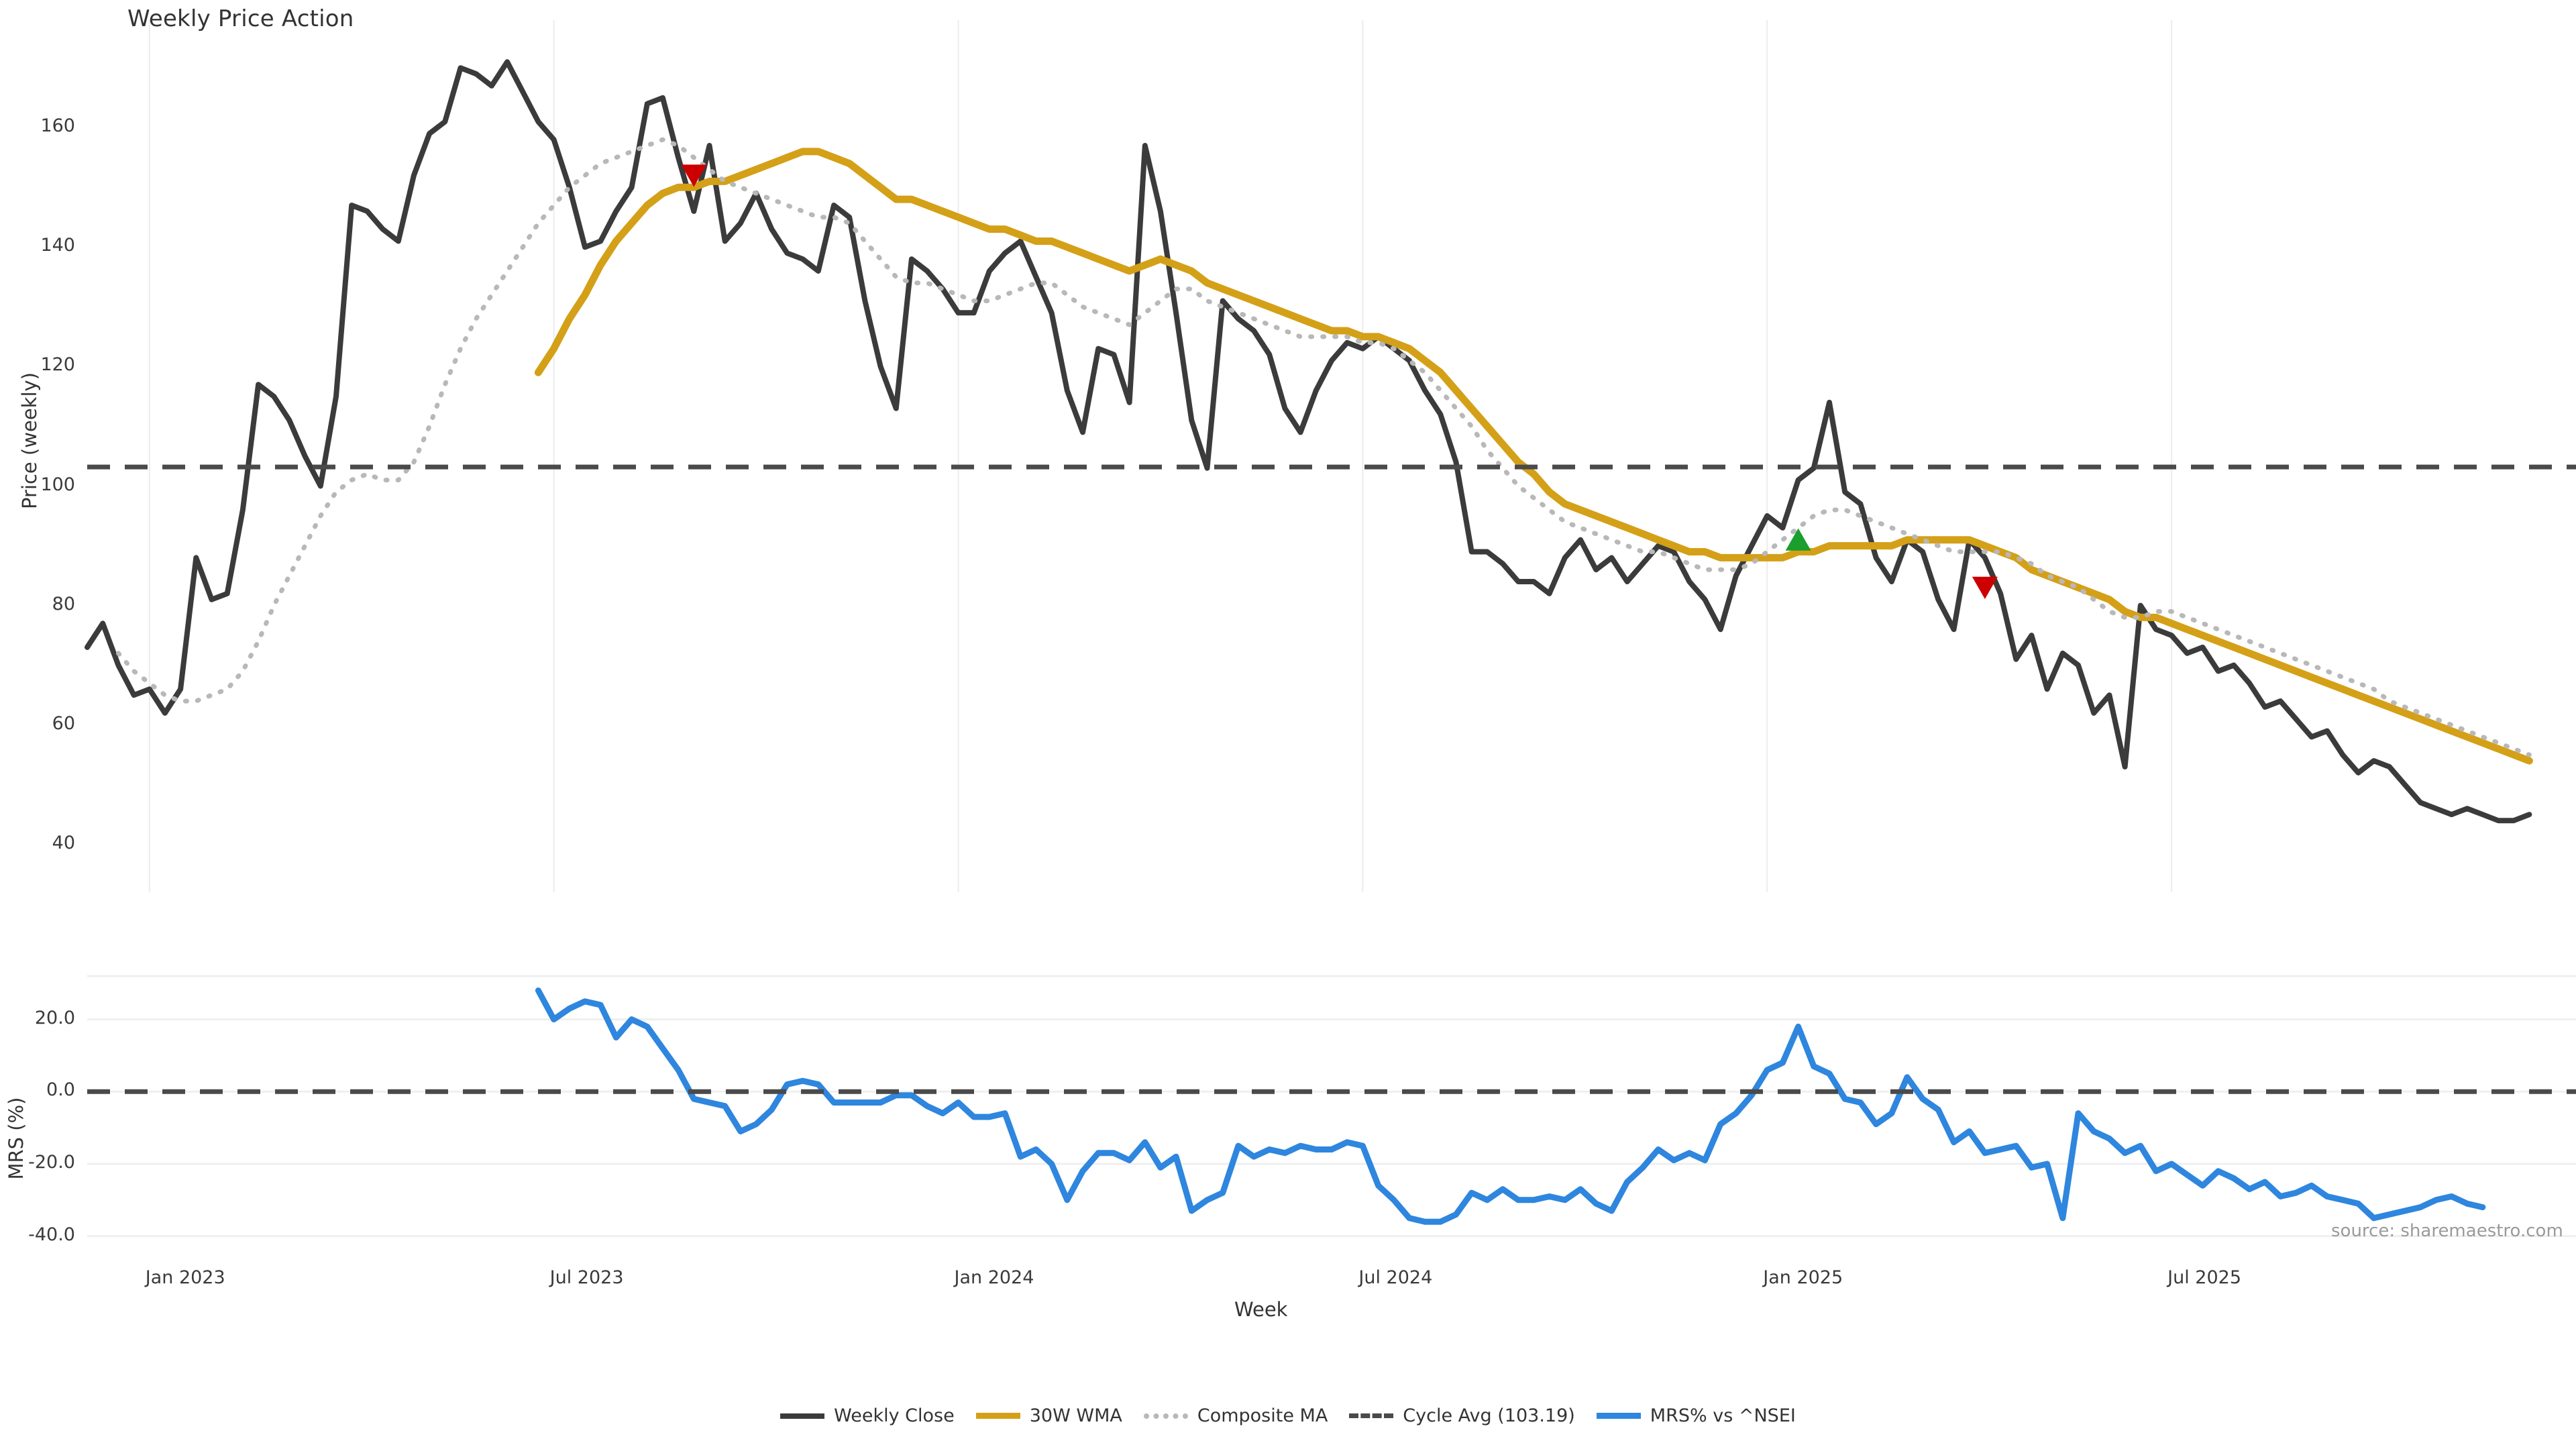 This screenshot has width=2576, height=1449. What do you see at coordinates (1489, 1415) in the screenshot?
I see `legend-label-cycle-avg: Cycle Avg (103.19)` at bounding box center [1489, 1415].